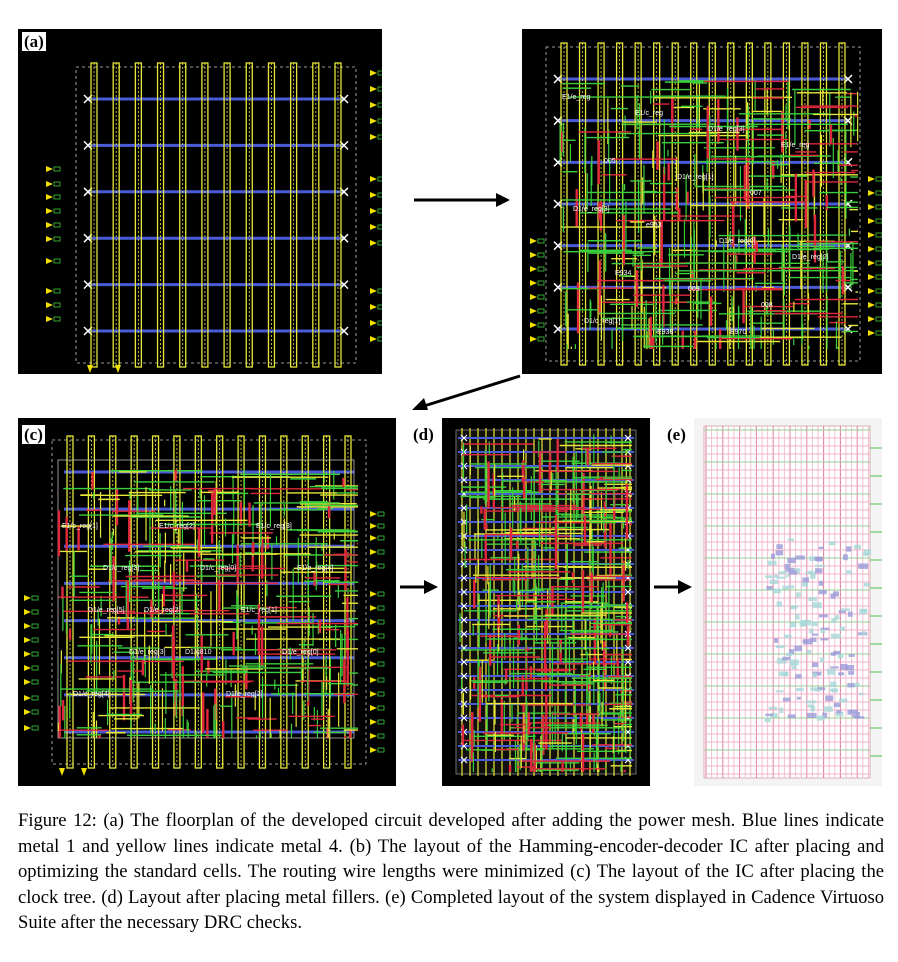  What do you see at coordinates (737, 241) in the screenshot?
I see `cell-instance-label: D1/e_reg[0]` at bounding box center [737, 241].